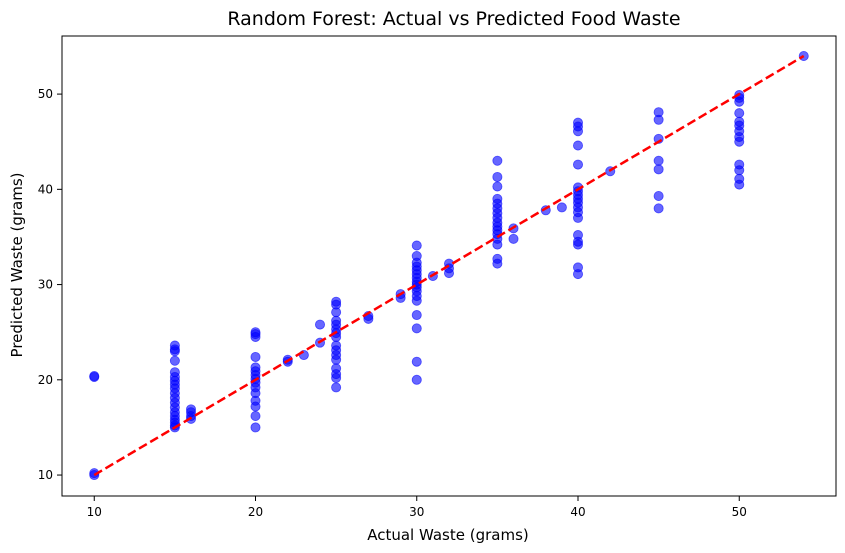 The height and width of the screenshot is (553, 845). Describe the element at coordinates (45, 285) in the screenshot. I see `y-tick-label: 30` at that location.